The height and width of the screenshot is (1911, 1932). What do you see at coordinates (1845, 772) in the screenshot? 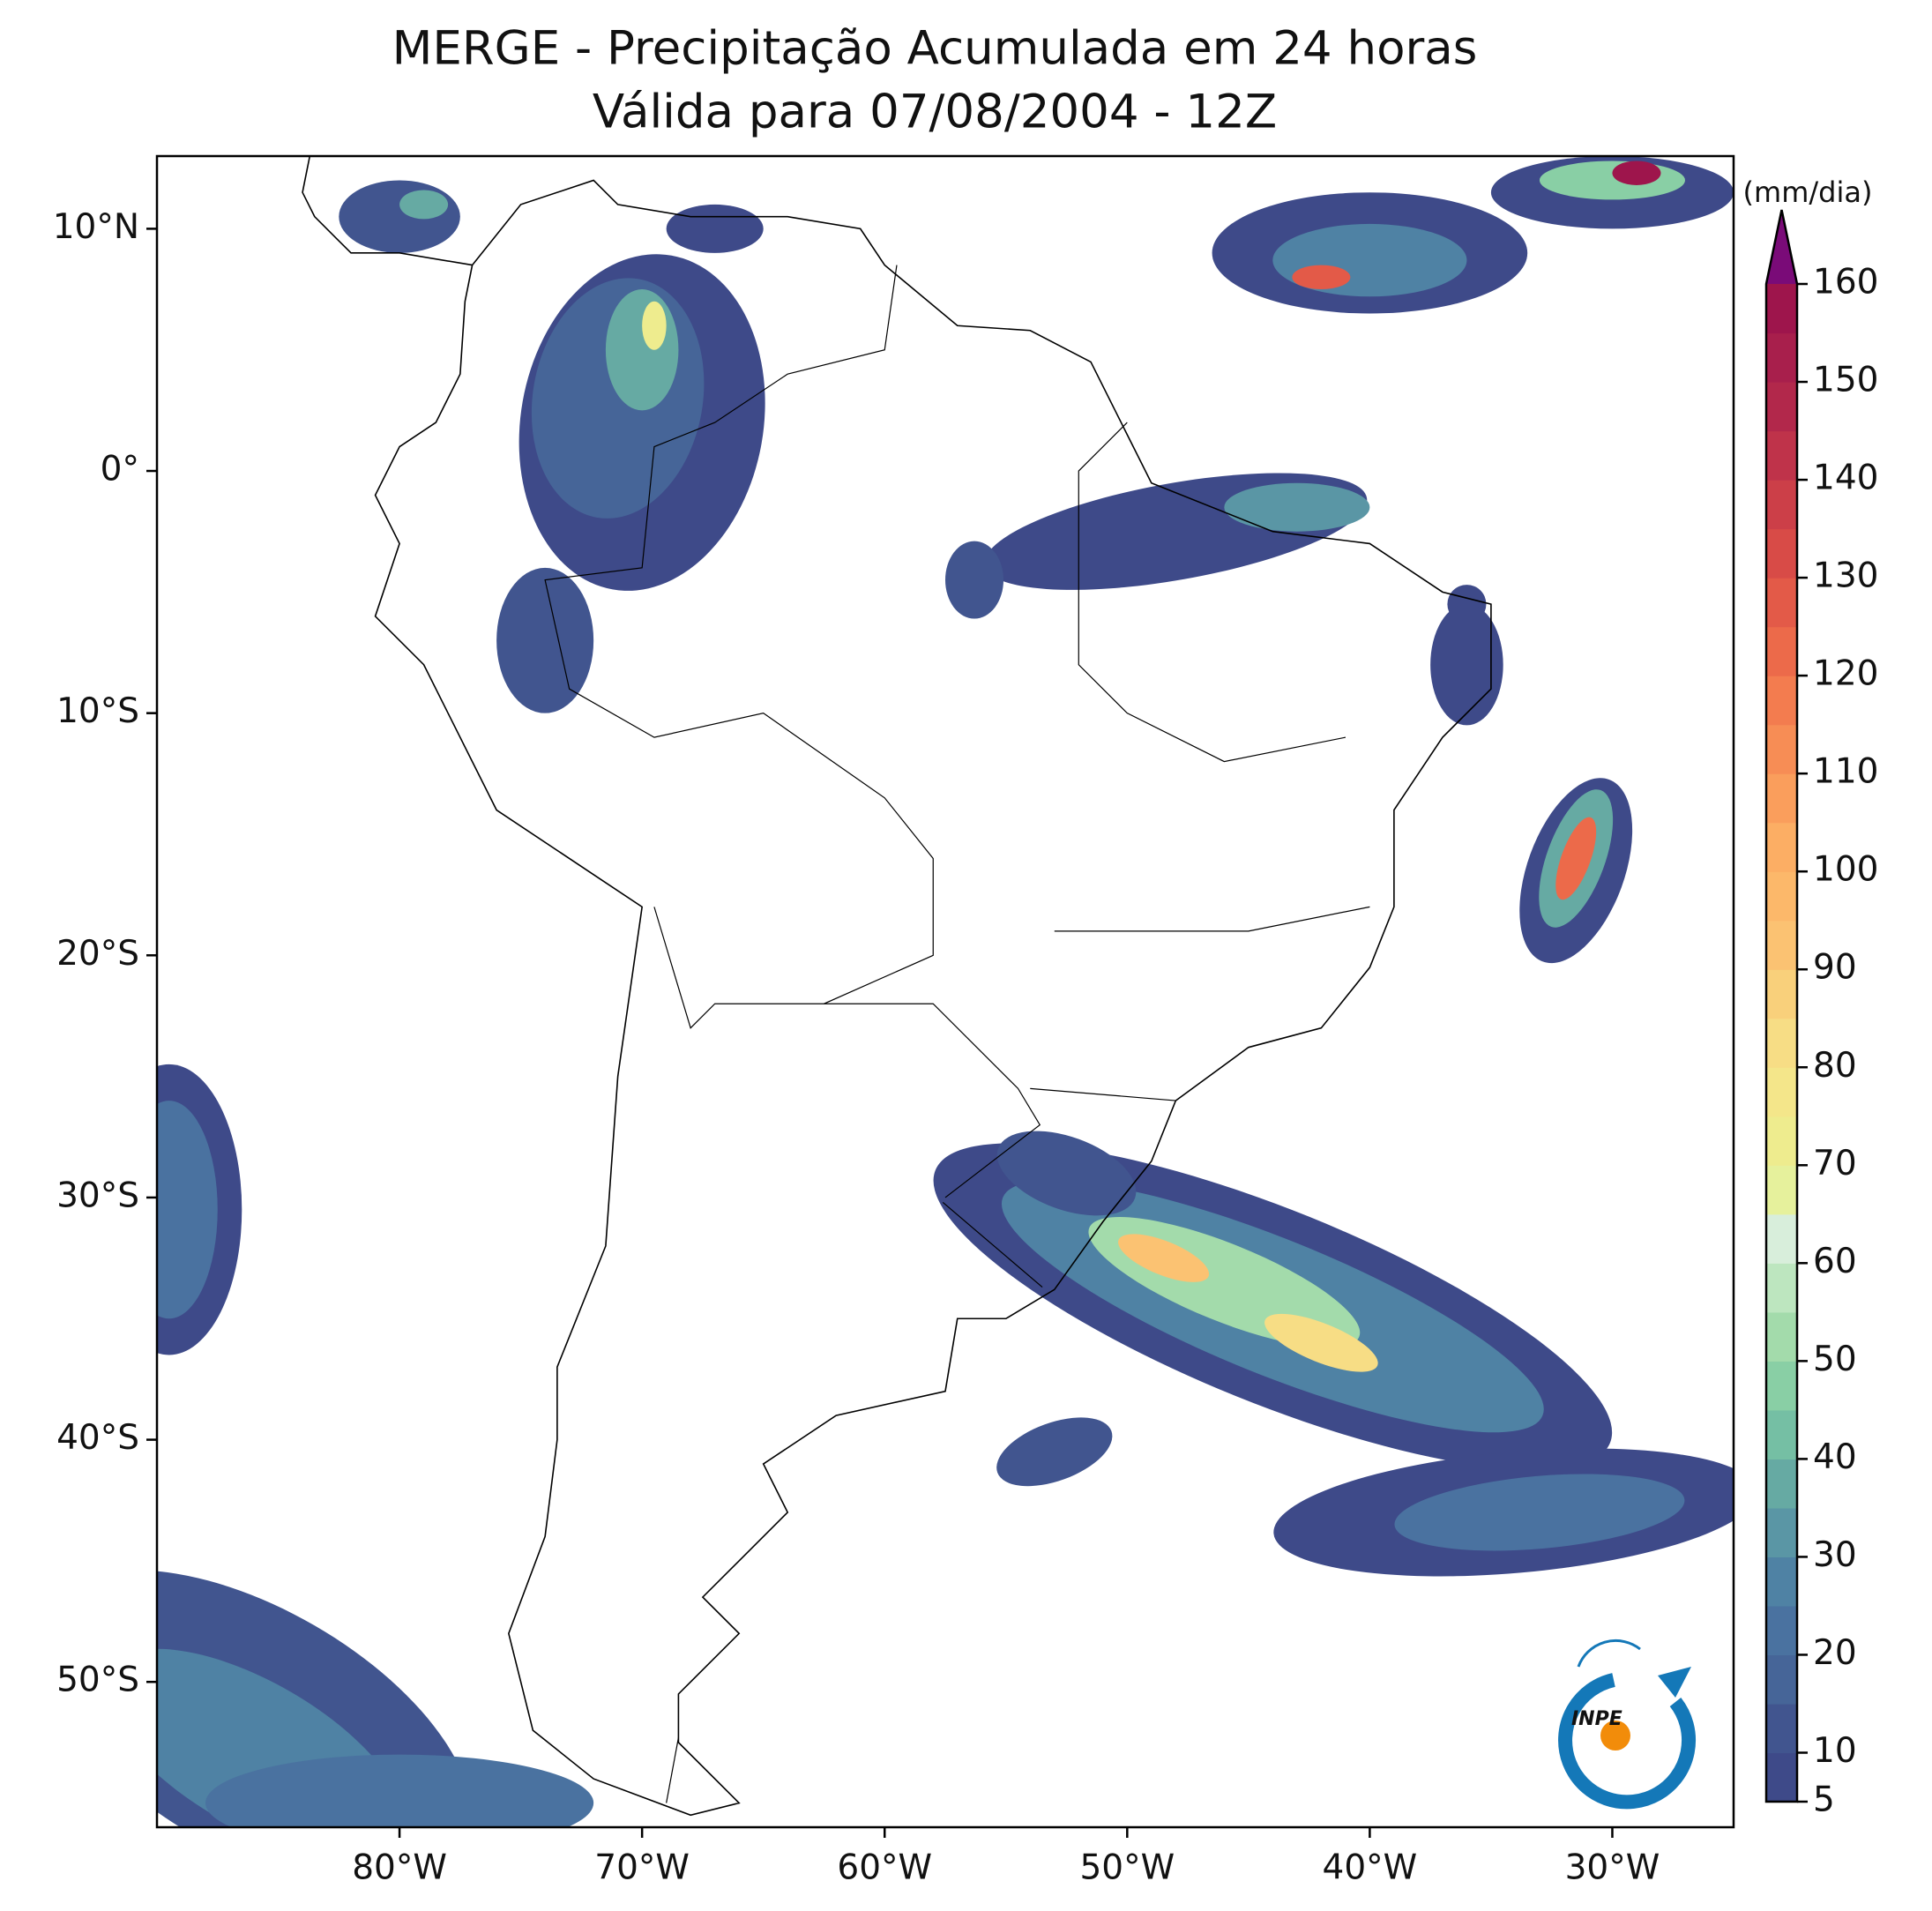
I see `colorbar-tick-label: 110` at bounding box center [1845, 772].